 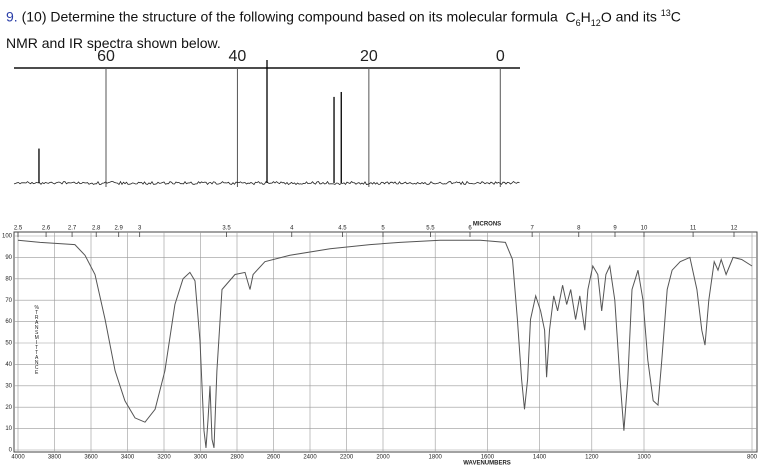 I want to click on points: (10), so click(x=34, y=16).